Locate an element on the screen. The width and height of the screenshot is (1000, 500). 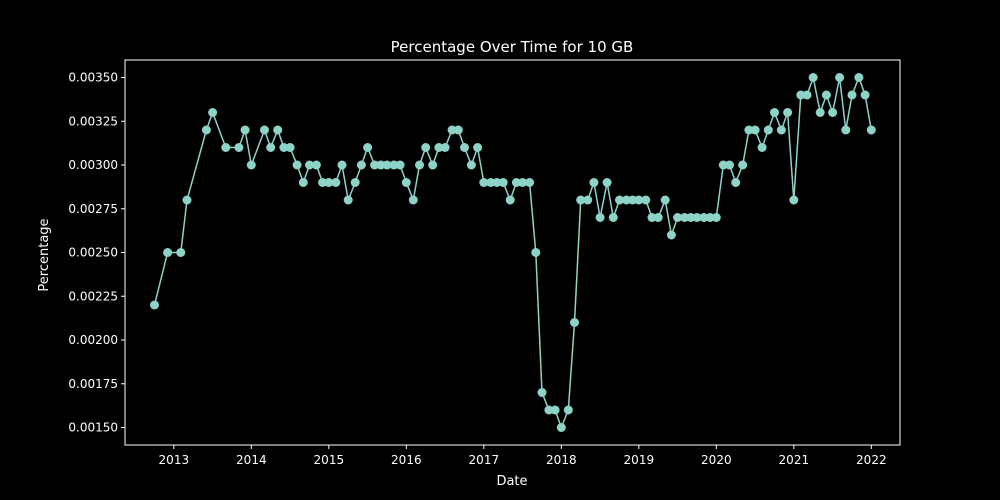
chart-title: Percentage Over Time for 10 GB is located at coordinates (512, 47).